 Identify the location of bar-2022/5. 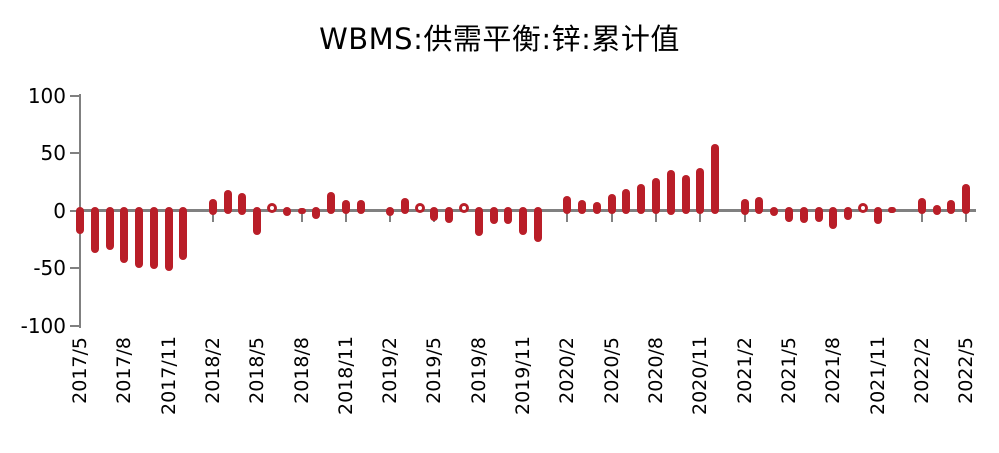
(966, 199).